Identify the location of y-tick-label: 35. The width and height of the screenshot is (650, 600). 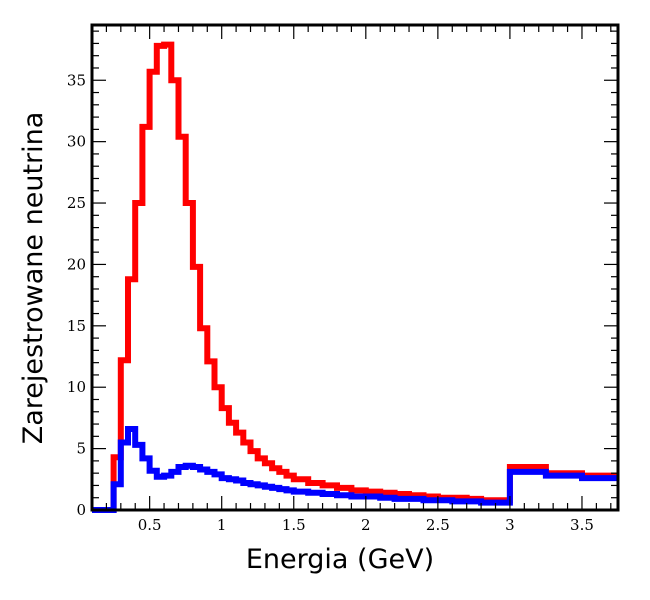
(76, 80).